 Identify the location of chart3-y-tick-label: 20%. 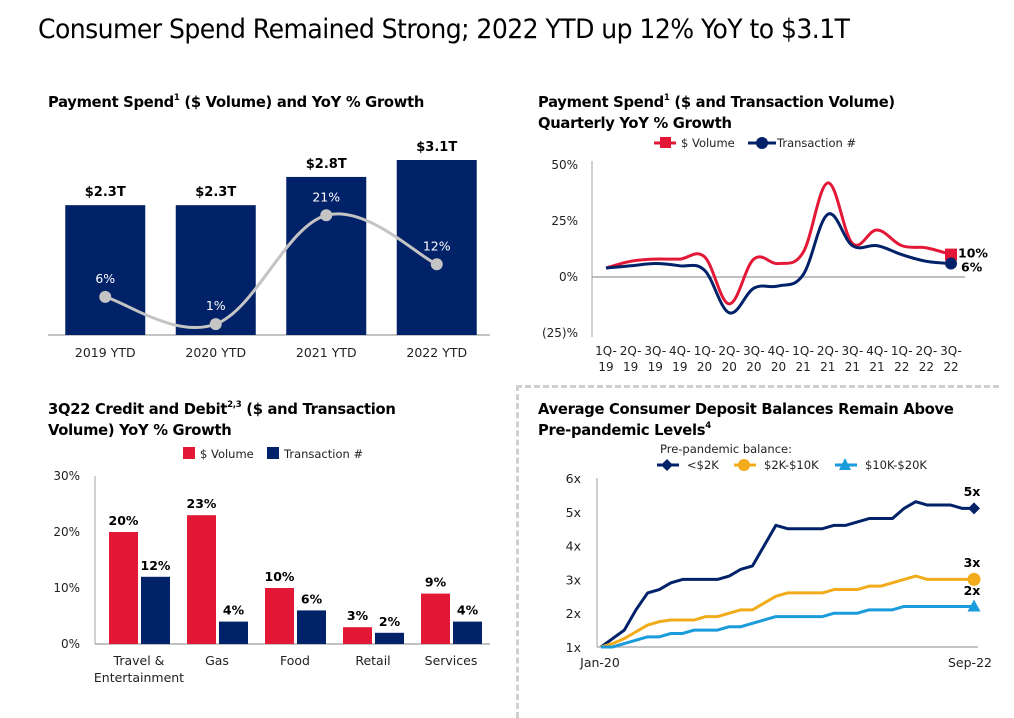
(66, 532).